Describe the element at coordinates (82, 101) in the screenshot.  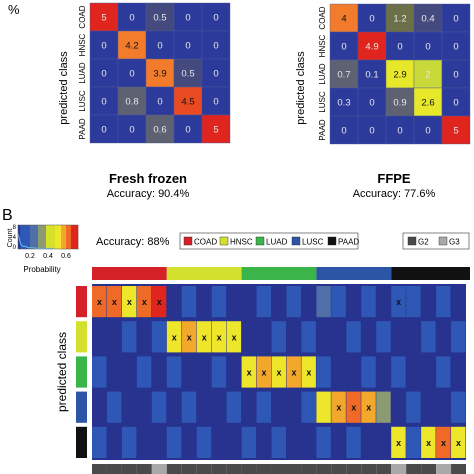
I see `row-class-label: LUSC` at that location.